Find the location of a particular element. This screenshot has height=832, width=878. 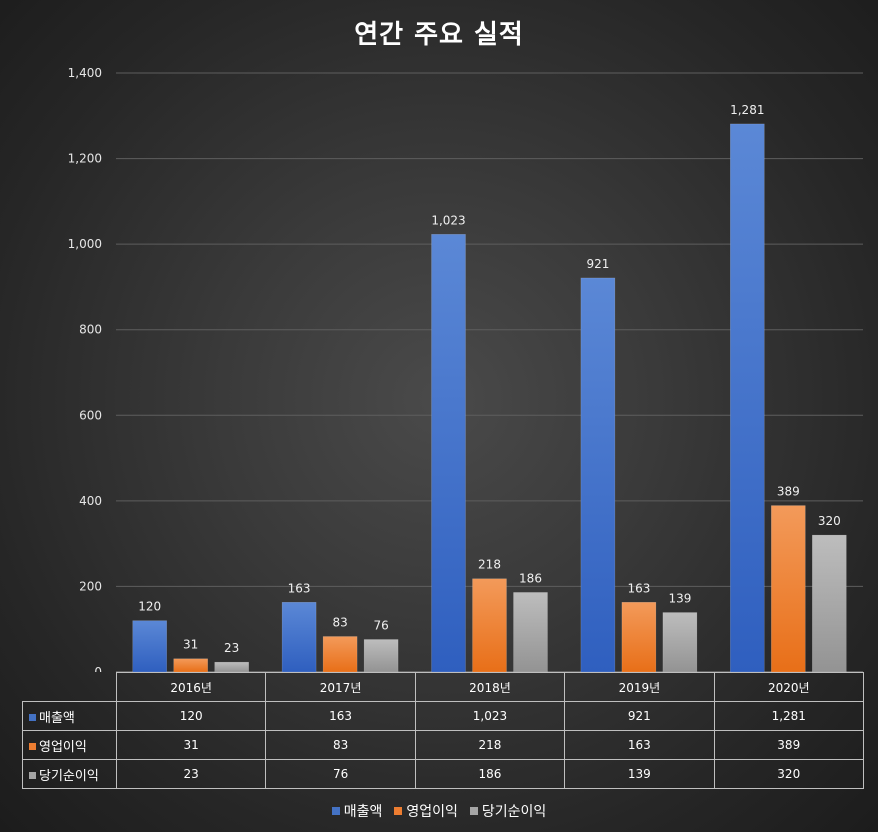

data-label: 218 is located at coordinates (489, 565).